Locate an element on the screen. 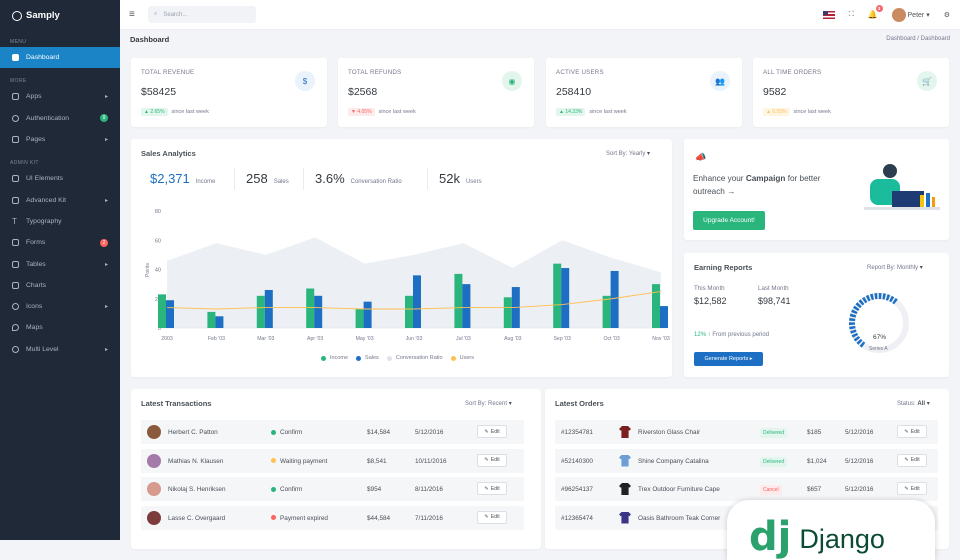 The height and width of the screenshot is (560, 960). refund-icon: ◉ is located at coordinates (512, 81).